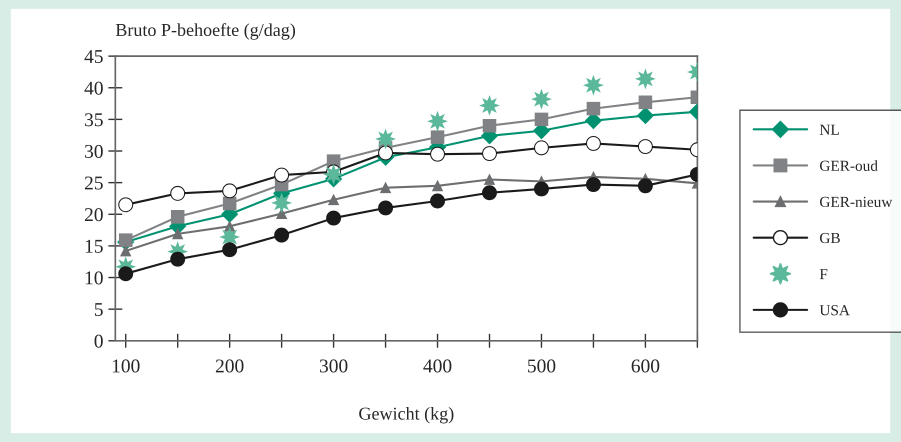 This screenshot has height=442, width=901. I want to click on x-tick-label: 200, so click(230, 366).